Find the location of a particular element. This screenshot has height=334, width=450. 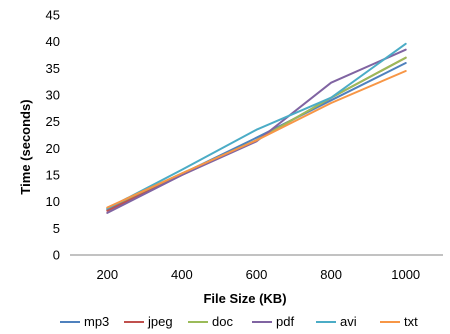

legend: mp3 jpeg doc pdf avi txt is located at coordinates (239, 321).